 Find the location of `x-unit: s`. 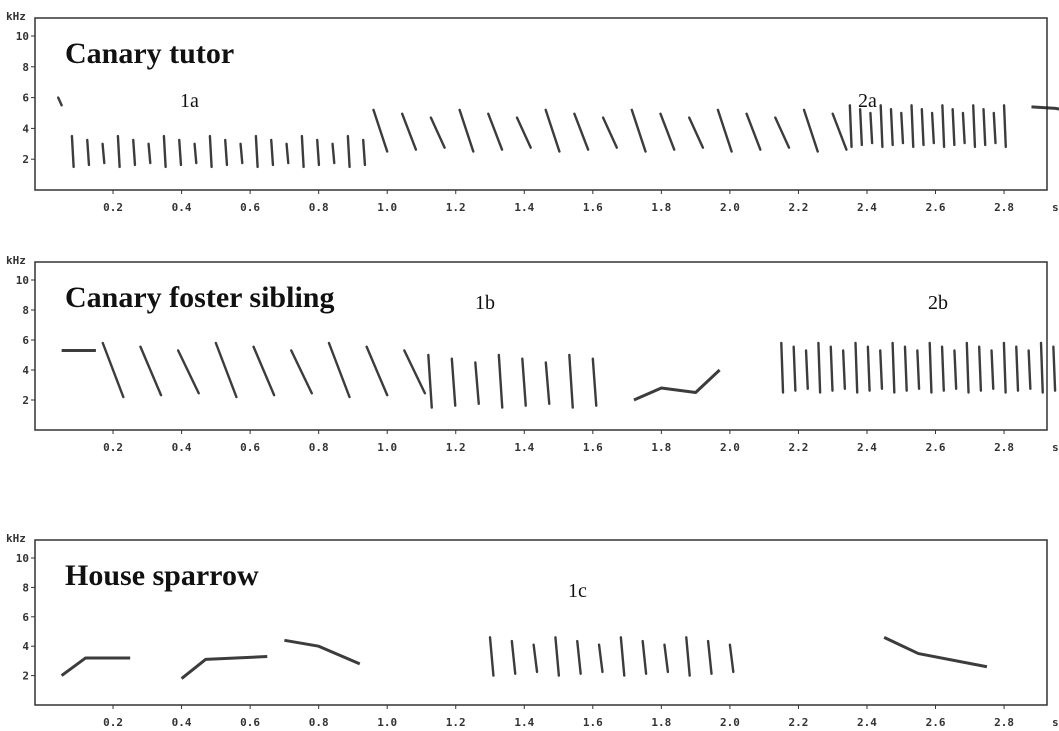

x-unit: s is located at coordinates (1055, 447).